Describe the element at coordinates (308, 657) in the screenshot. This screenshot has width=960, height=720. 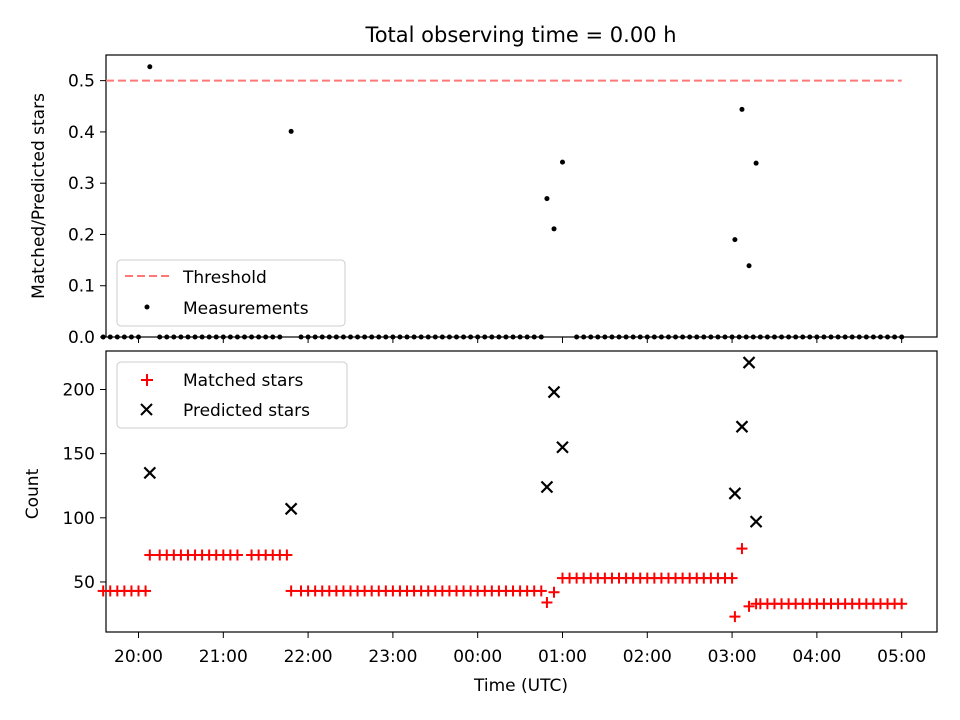
I see `x-tick-label: 22:00` at that location.